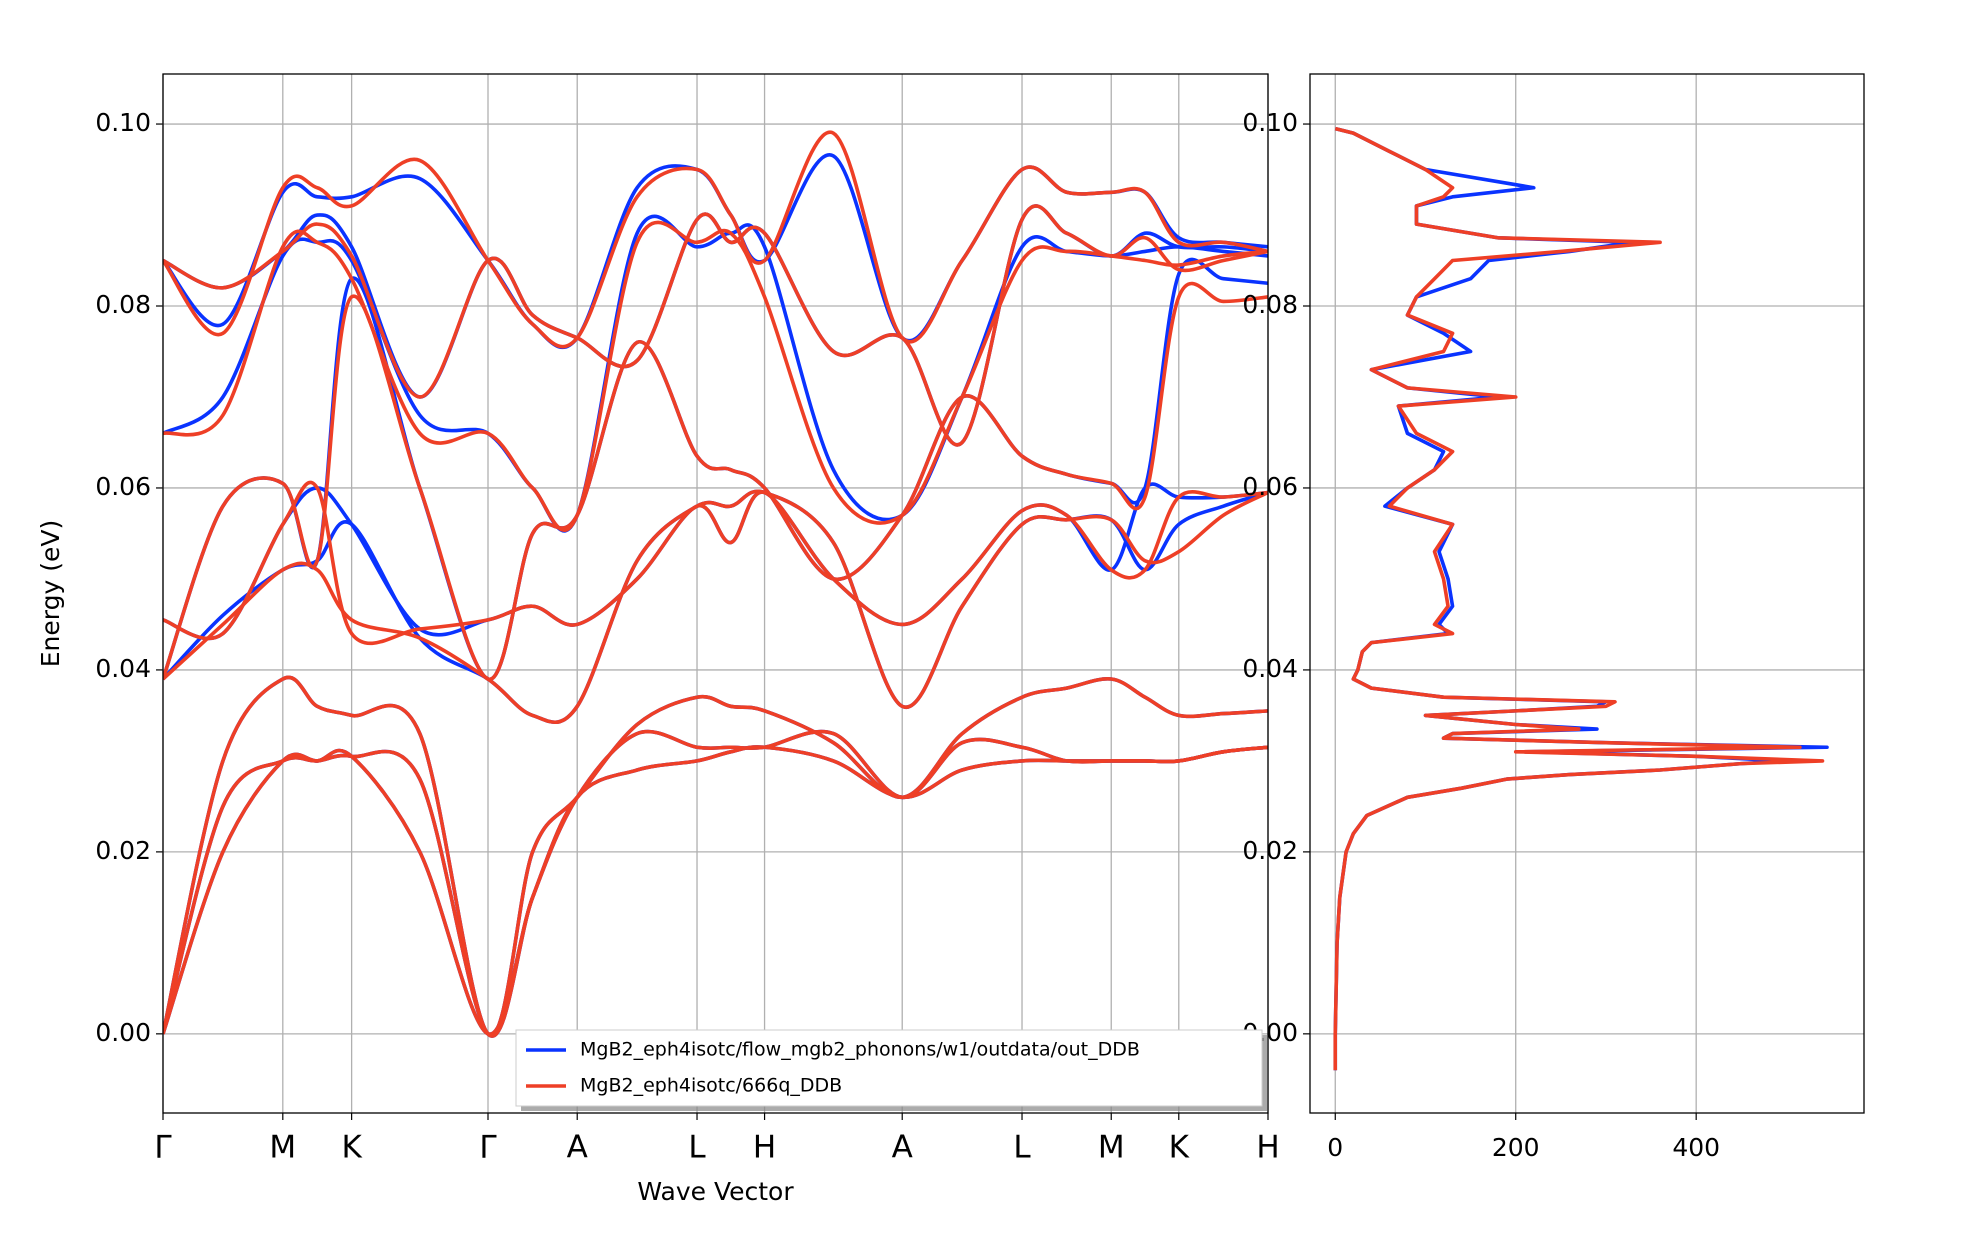  What do you see at coordinates (50, 593) in the screenshot?
I see `y-axis-label: Energy (eV)` at bounding box center [50, 593].